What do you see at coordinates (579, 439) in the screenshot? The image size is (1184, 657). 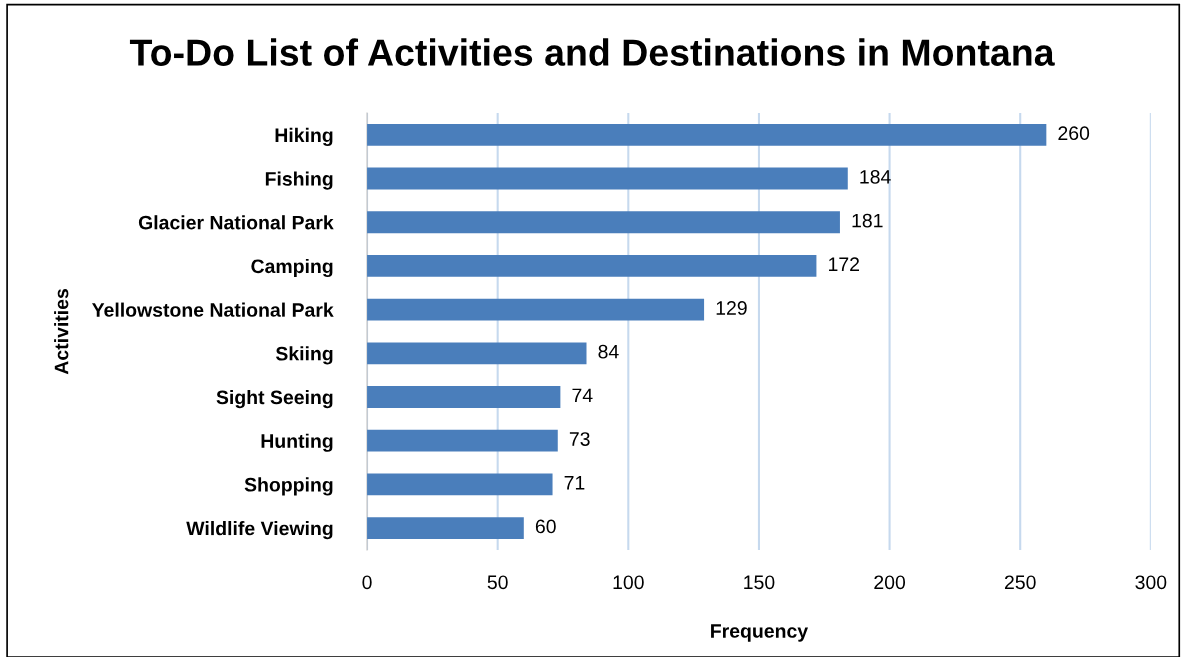 I see `data-label: 73` at bounding box center [579, 439].